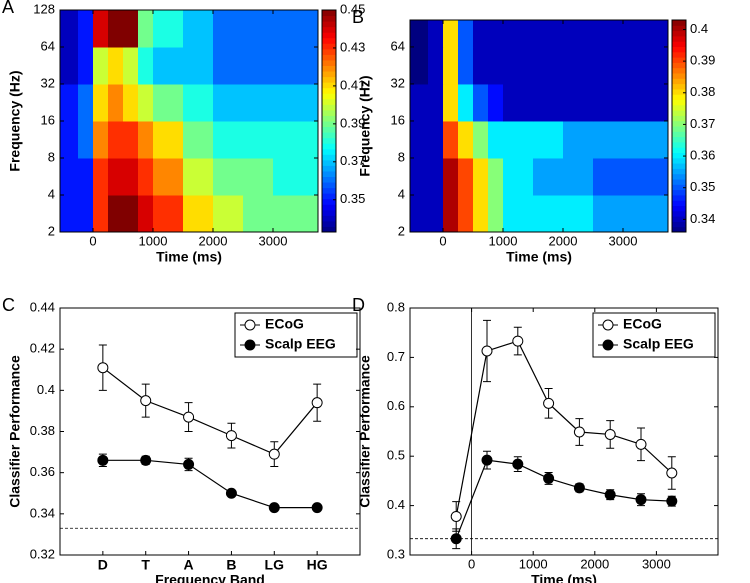 Image resolution: width=750 pixels, height=583 pixels. I want to click on colorbar-tick-label: 0.38, so click(702, 91).